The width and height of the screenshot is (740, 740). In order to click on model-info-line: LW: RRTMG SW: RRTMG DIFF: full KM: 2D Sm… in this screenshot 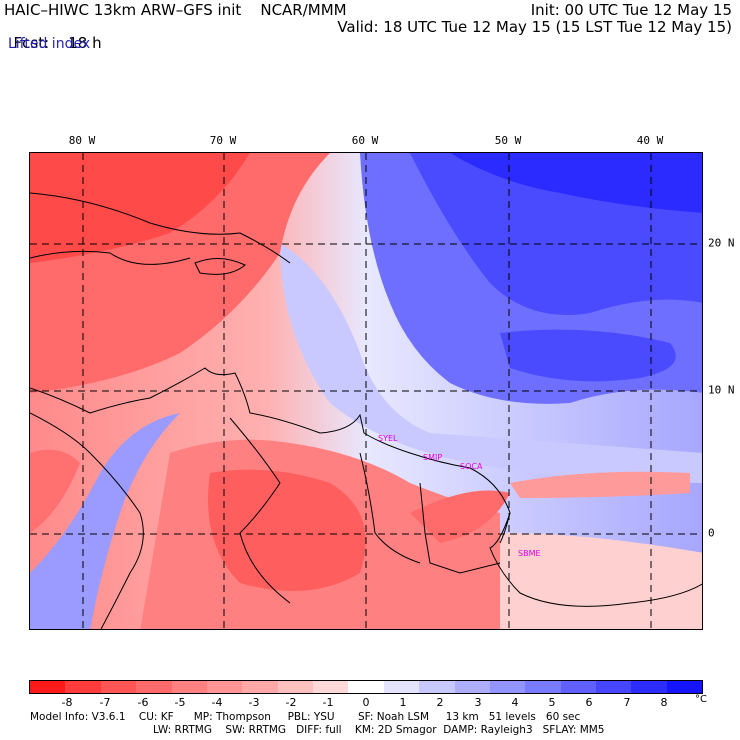, I will do `click(379, 730)`.